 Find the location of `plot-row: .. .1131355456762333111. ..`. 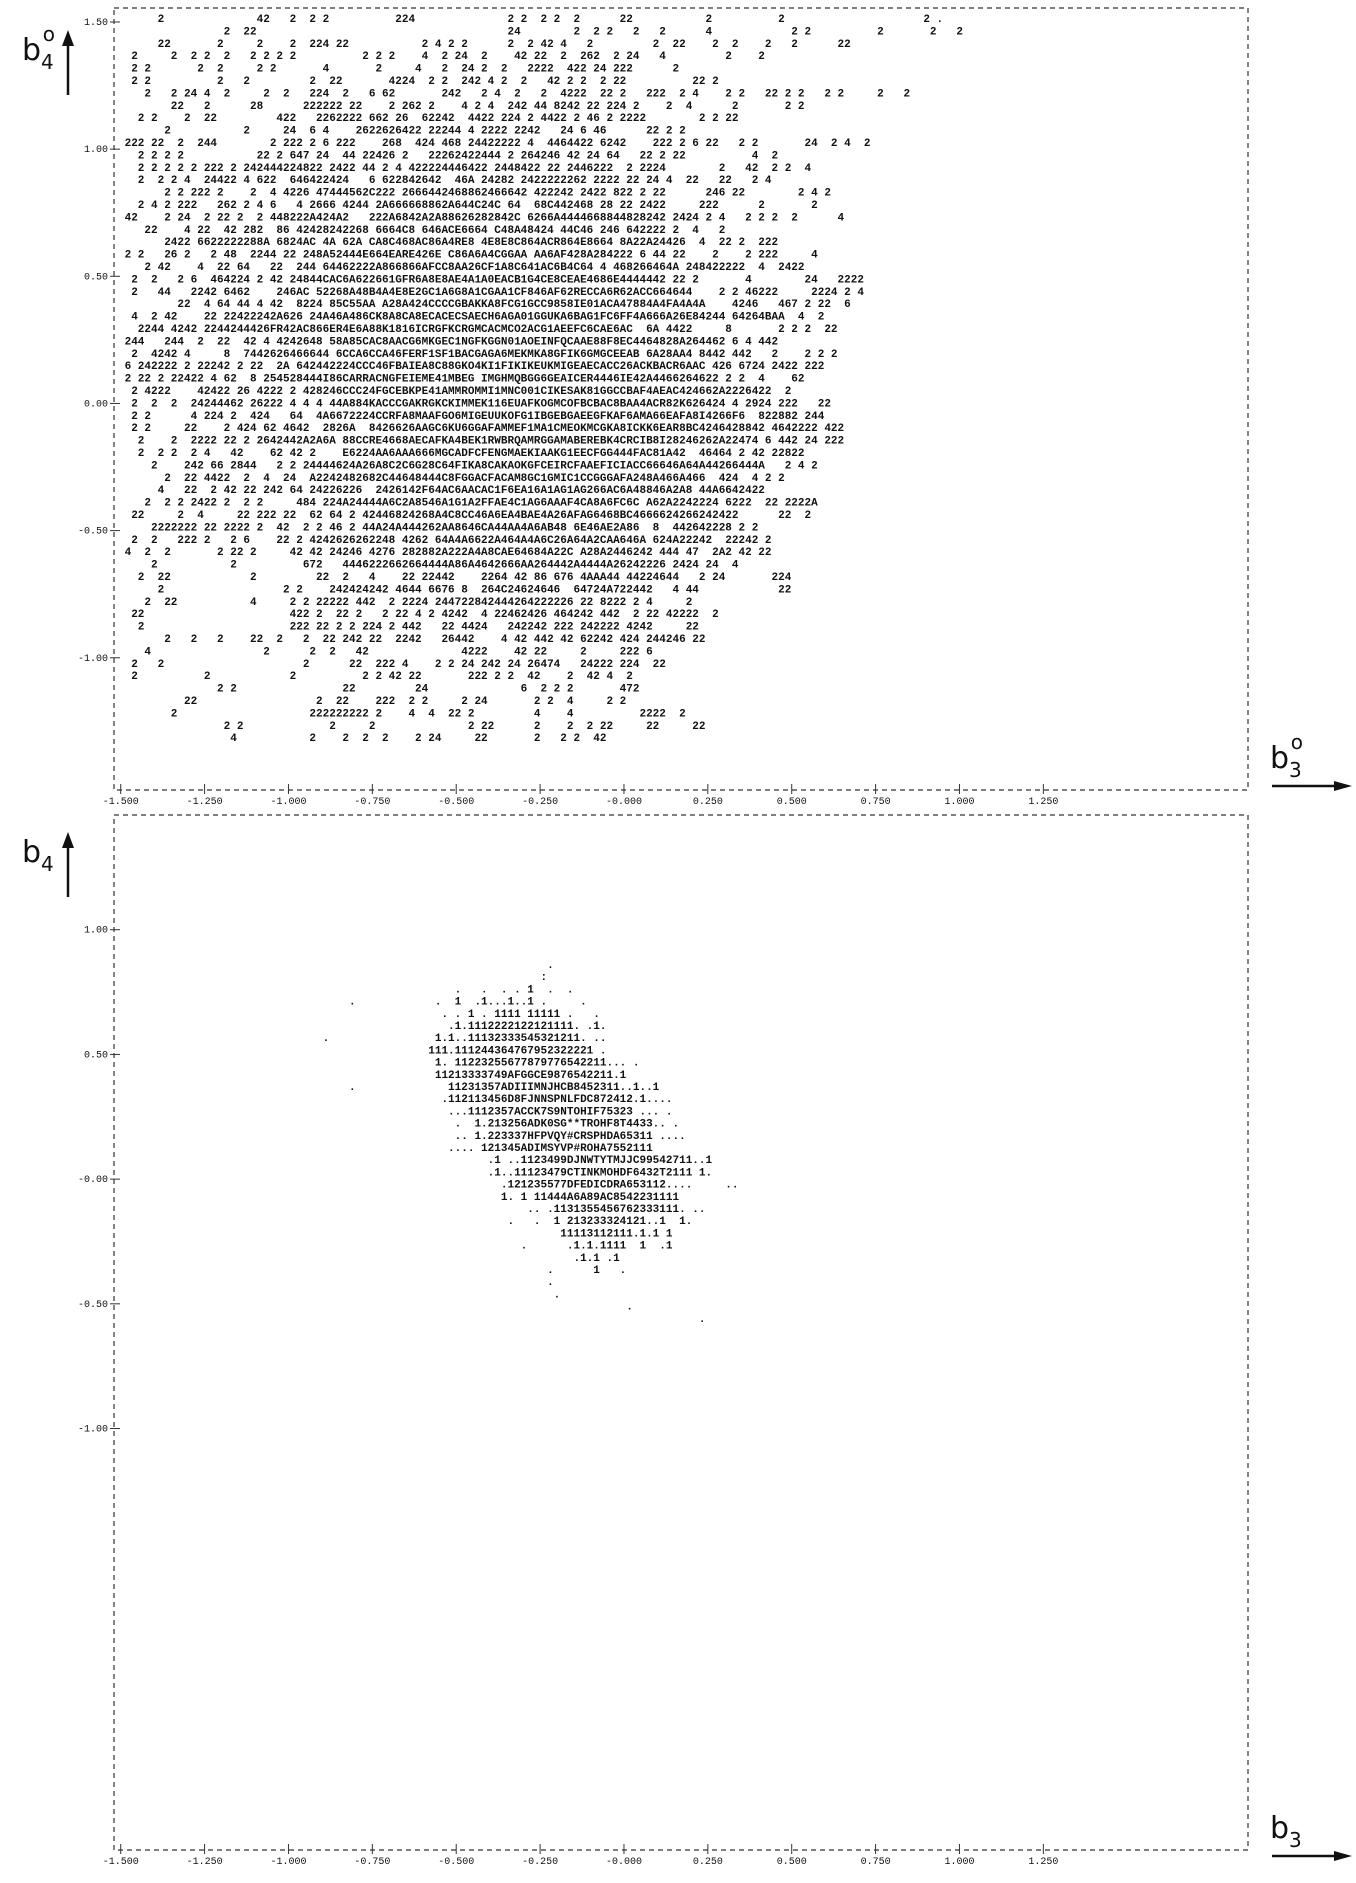

plot-row: .. .1131355456762333111. .. is located at coordinates (412, 1210).